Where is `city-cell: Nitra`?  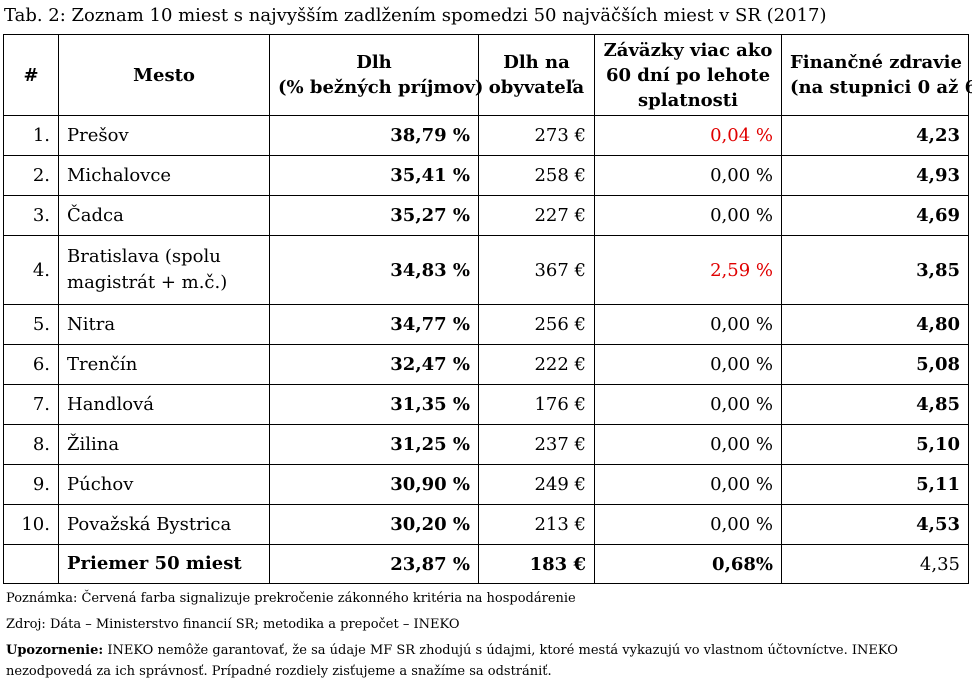 city-cell: Nitra is located at coordinates (164, 324).